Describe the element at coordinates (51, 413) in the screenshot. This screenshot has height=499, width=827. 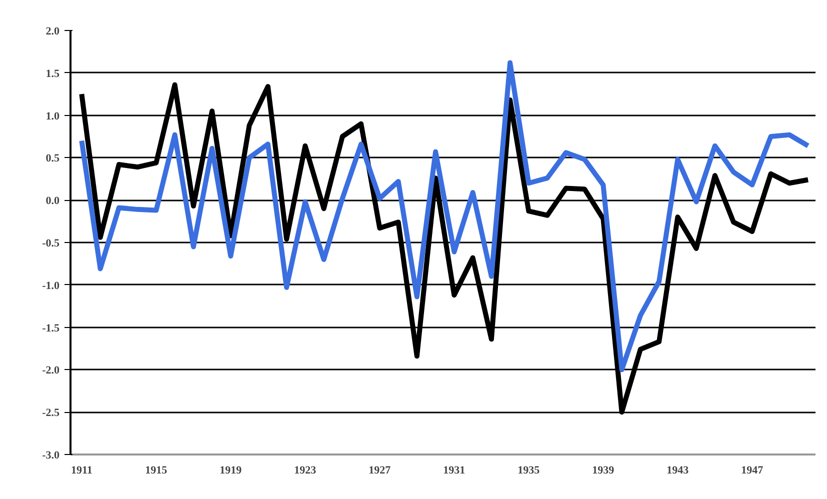
I see `y-tick-label: -2.5` at that location.